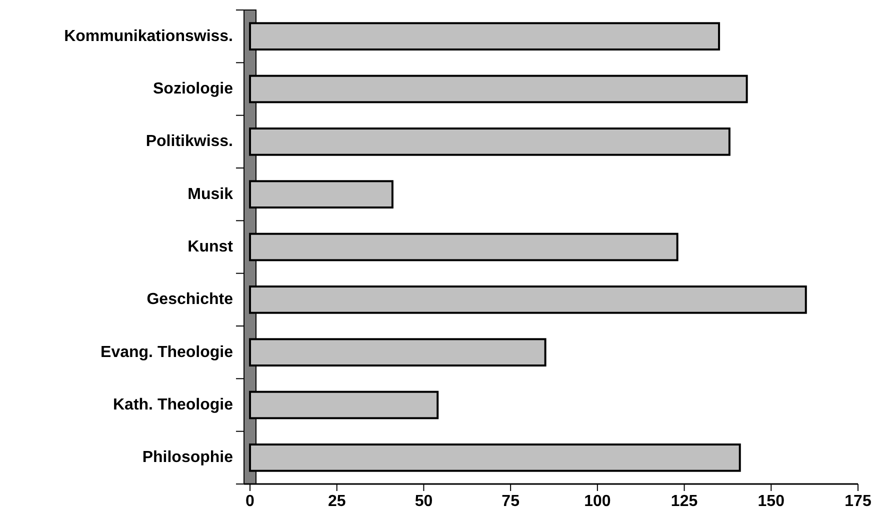 This screenshot has height=513, width=885. I want to click on y-tick-label: Kath. Theologie, so click(173, 405).